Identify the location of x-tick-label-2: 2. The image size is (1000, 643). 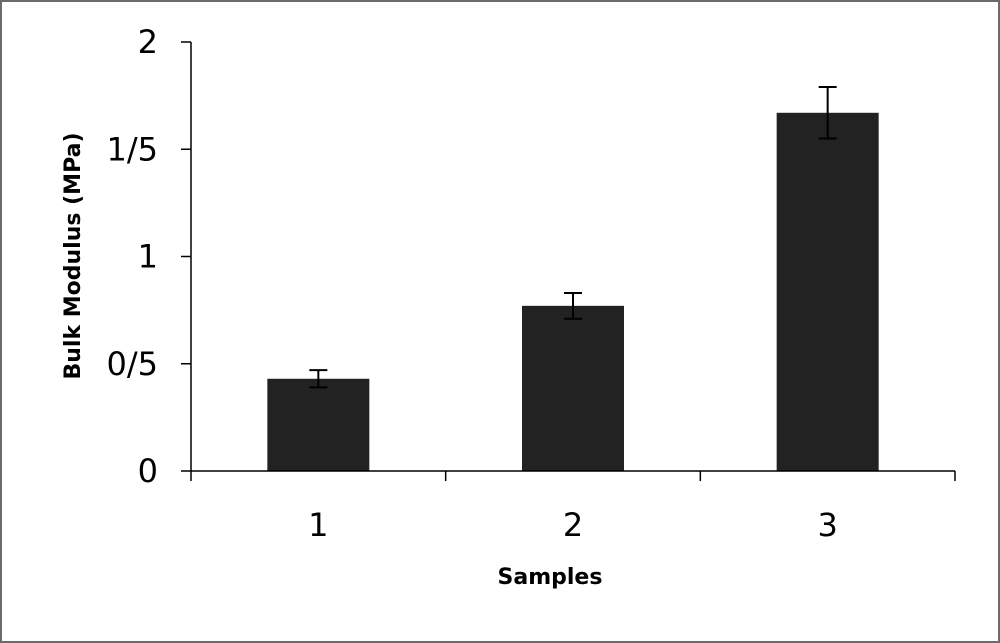
(573, 525).